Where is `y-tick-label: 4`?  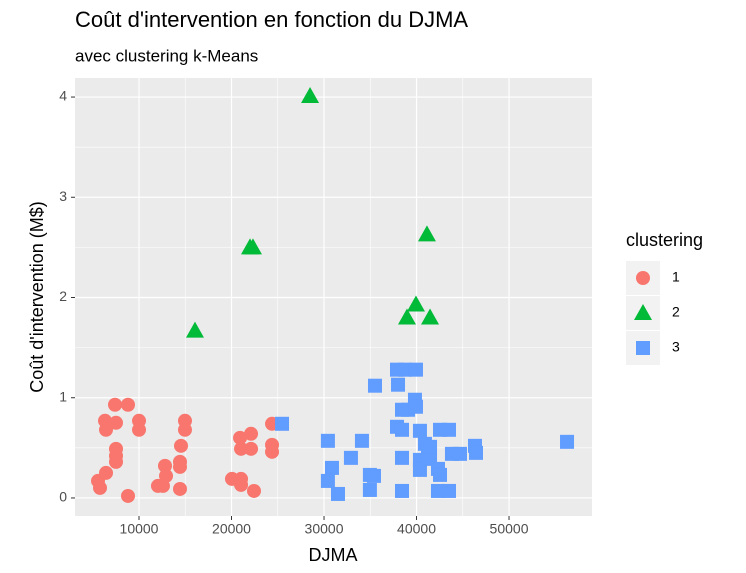
y-tick-label: 4 is located at coordinates (63, 96).